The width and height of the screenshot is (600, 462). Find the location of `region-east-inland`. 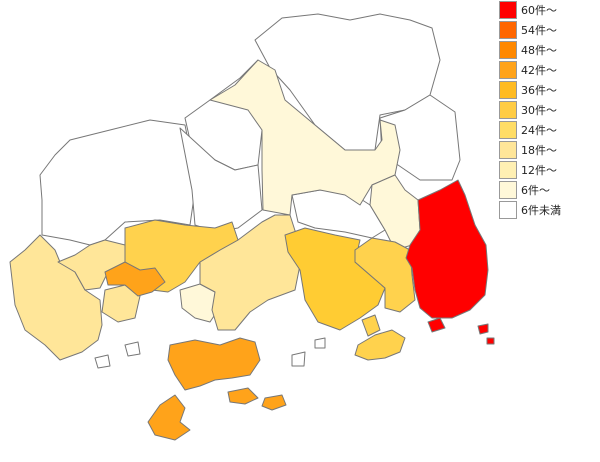

region-east-inland is located at coordinates (335, 279).